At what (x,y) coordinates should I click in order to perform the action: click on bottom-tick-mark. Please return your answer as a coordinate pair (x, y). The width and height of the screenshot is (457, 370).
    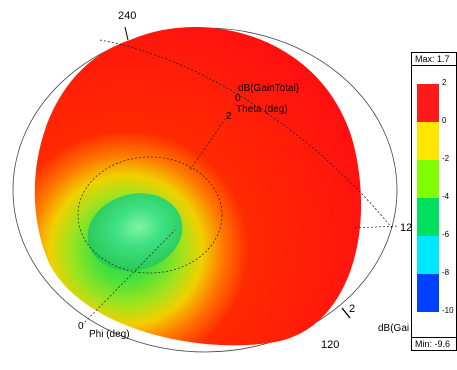
    Looking at the image, I should click on (346, 313).